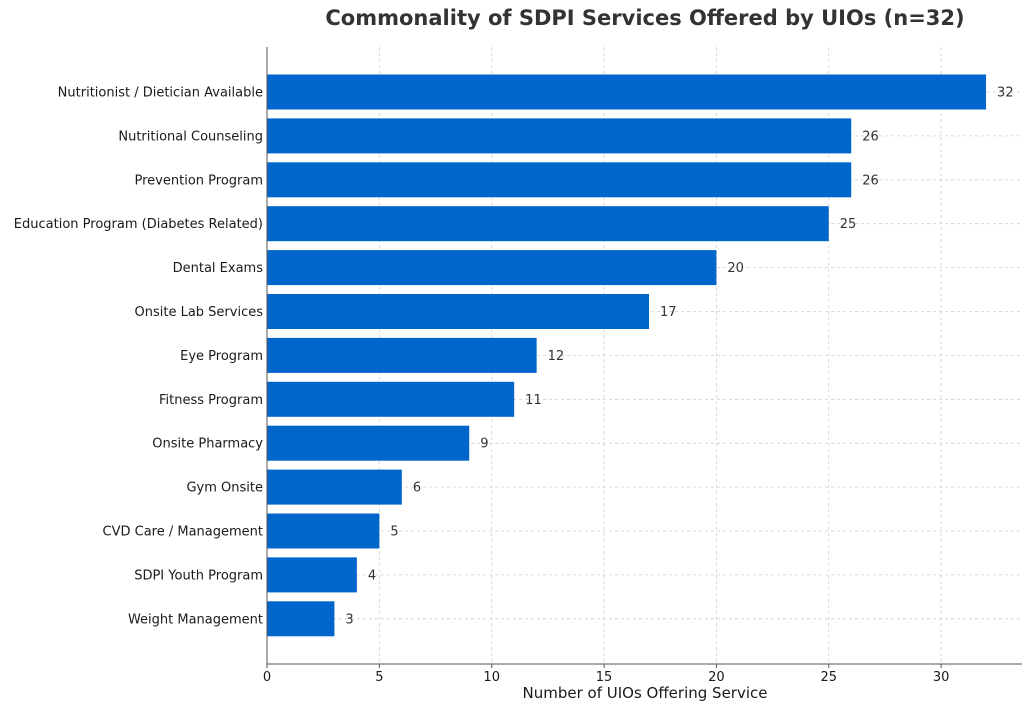  Describe the element at coordinates (668, 312) in the screenshot. I see `bar-value-label: 17` at that location.